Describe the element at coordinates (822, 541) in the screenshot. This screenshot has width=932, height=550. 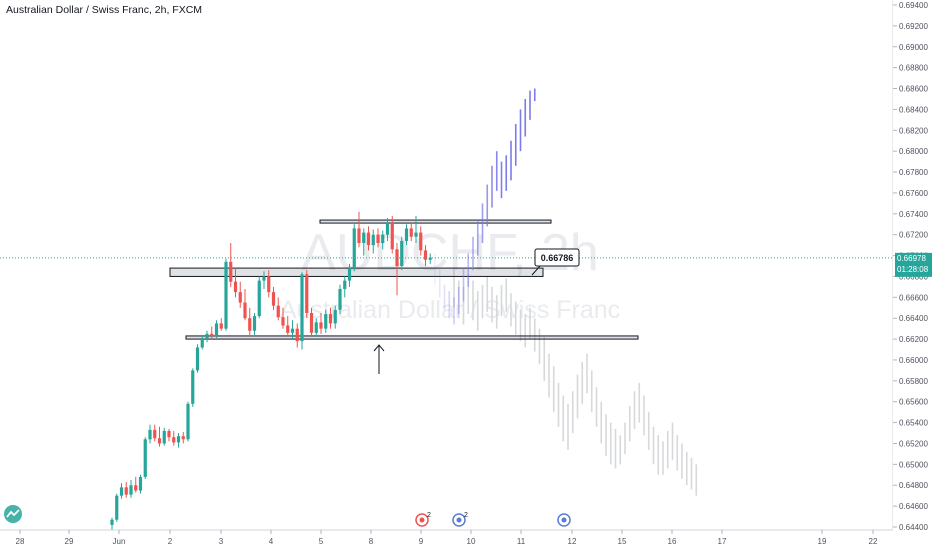
I see `time-tick-label: 19` at that location.